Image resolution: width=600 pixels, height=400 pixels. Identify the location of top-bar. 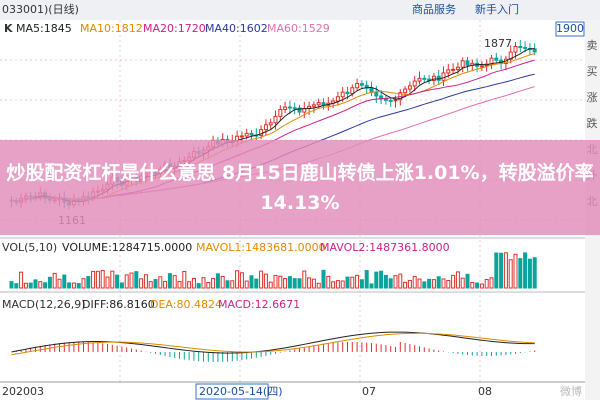
(300, 10).